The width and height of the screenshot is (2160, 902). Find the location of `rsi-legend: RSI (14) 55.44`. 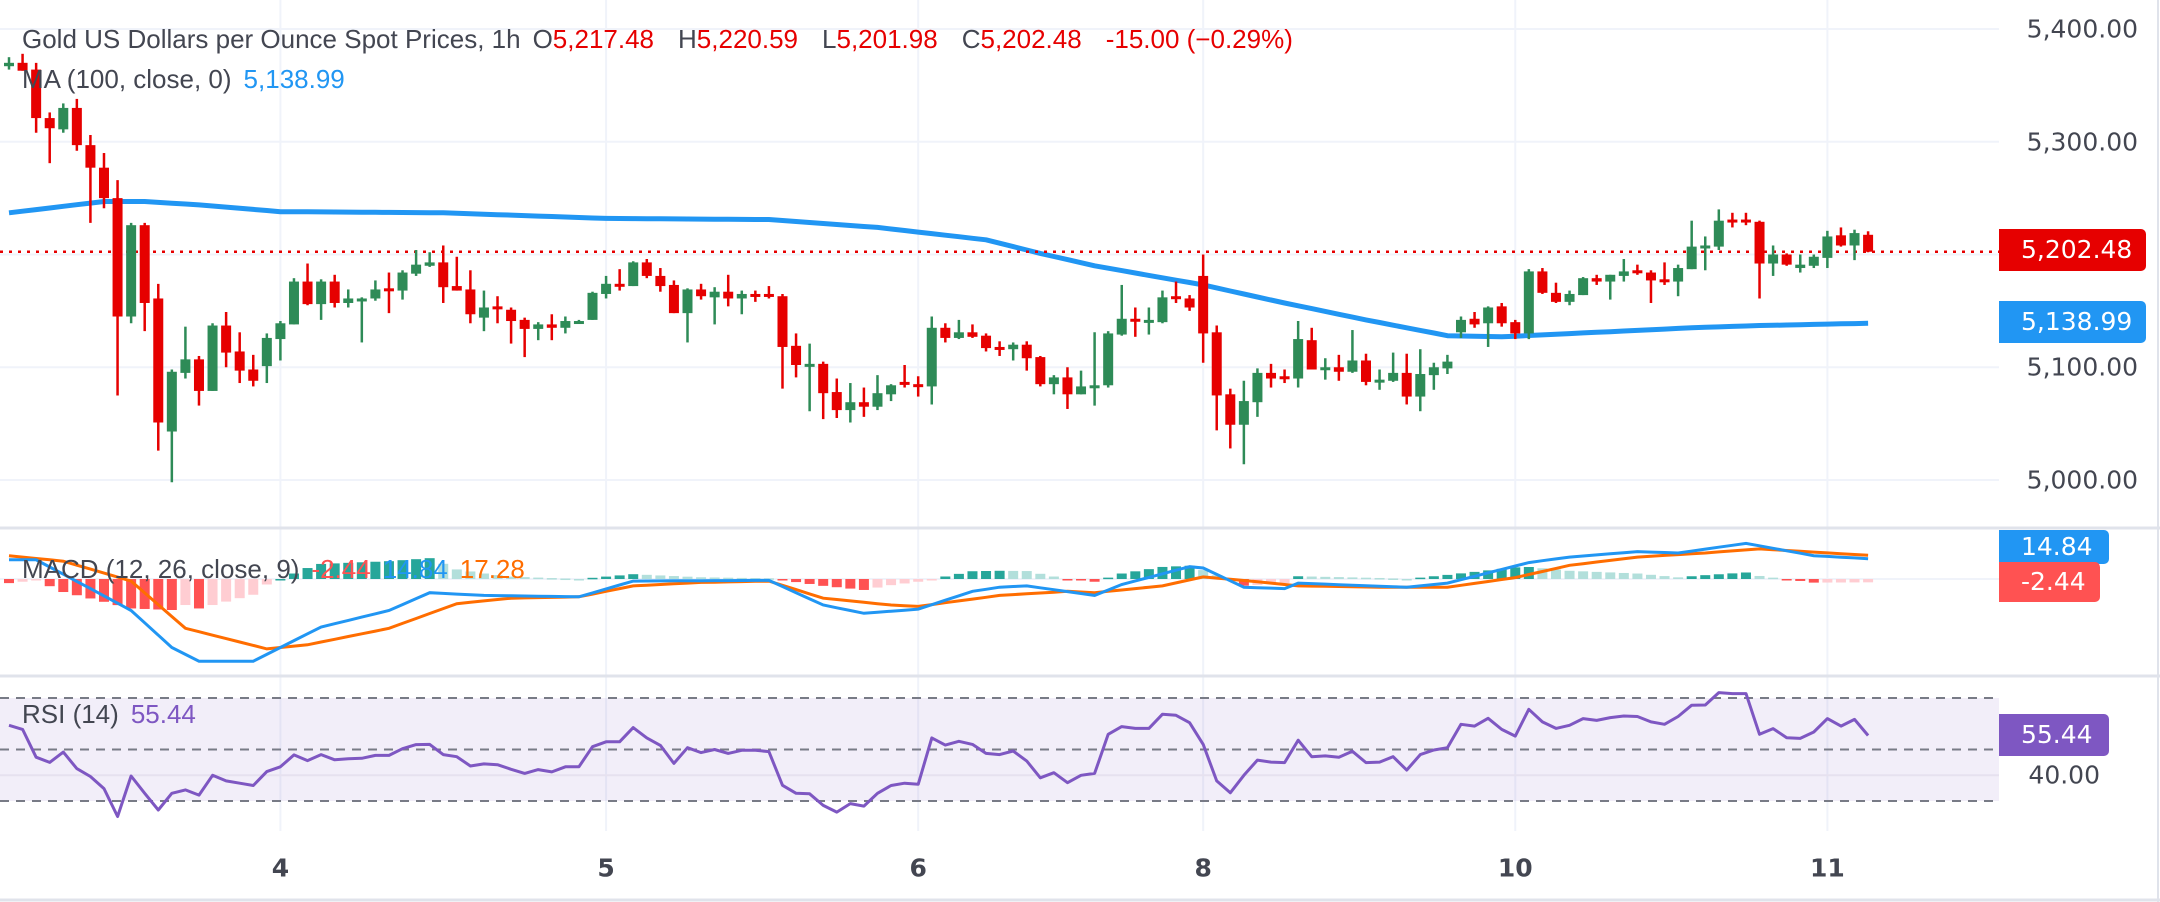

rsi-legend: RSI (14) 55.44 is located at coordinates (115, 714).